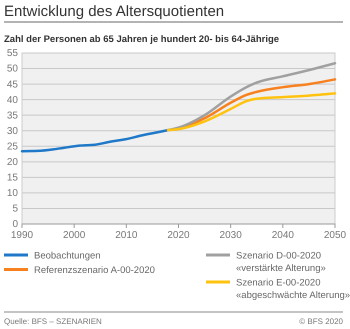 The image size is (350, 329). Describe the element at coordinates (12, 84) in the screenshot. I see `y-tick-label: 45` at that location.